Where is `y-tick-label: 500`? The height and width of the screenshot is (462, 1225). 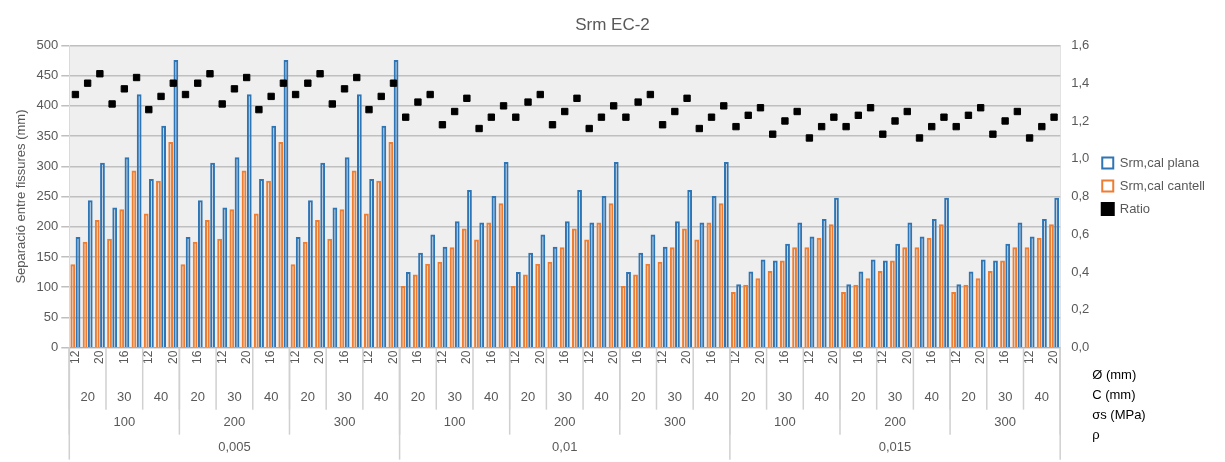 y-tick-label: 500 is located at coordinates (47, 44).